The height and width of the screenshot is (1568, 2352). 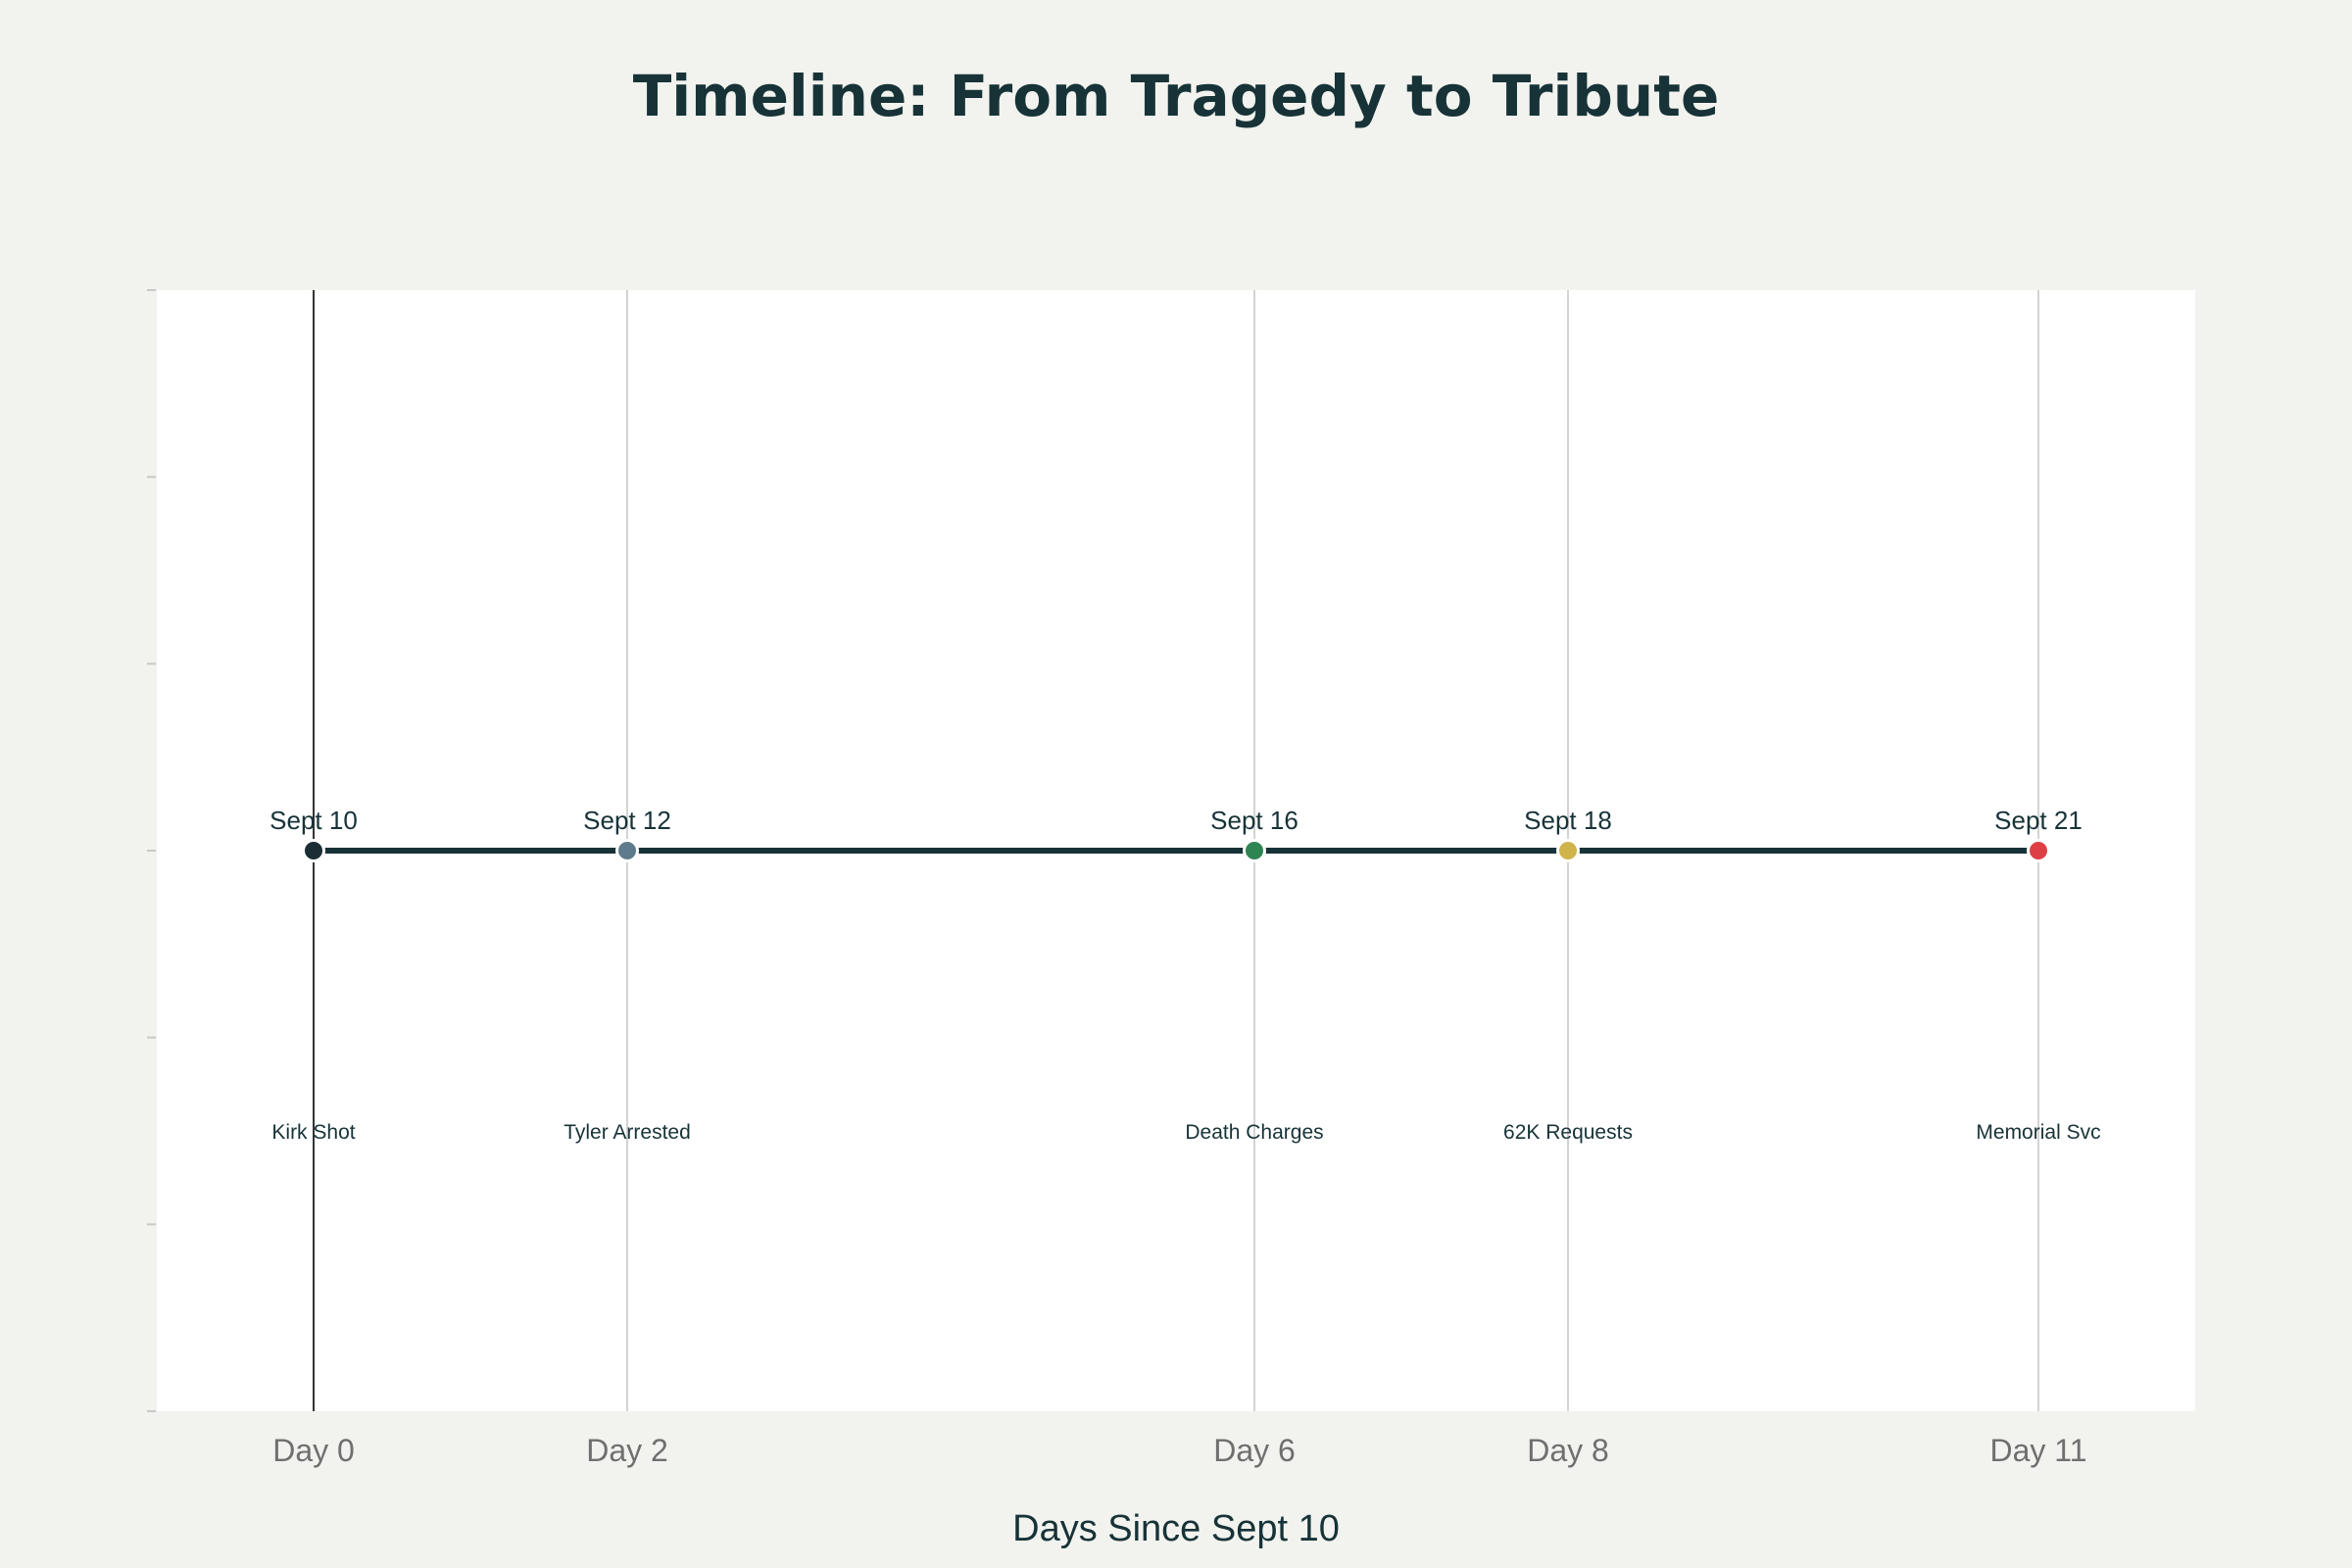 What do you see at coordinates (2038, 820) in the screenshot?
I see `date-label: Sept 21` at bounding box center [2038, 820].